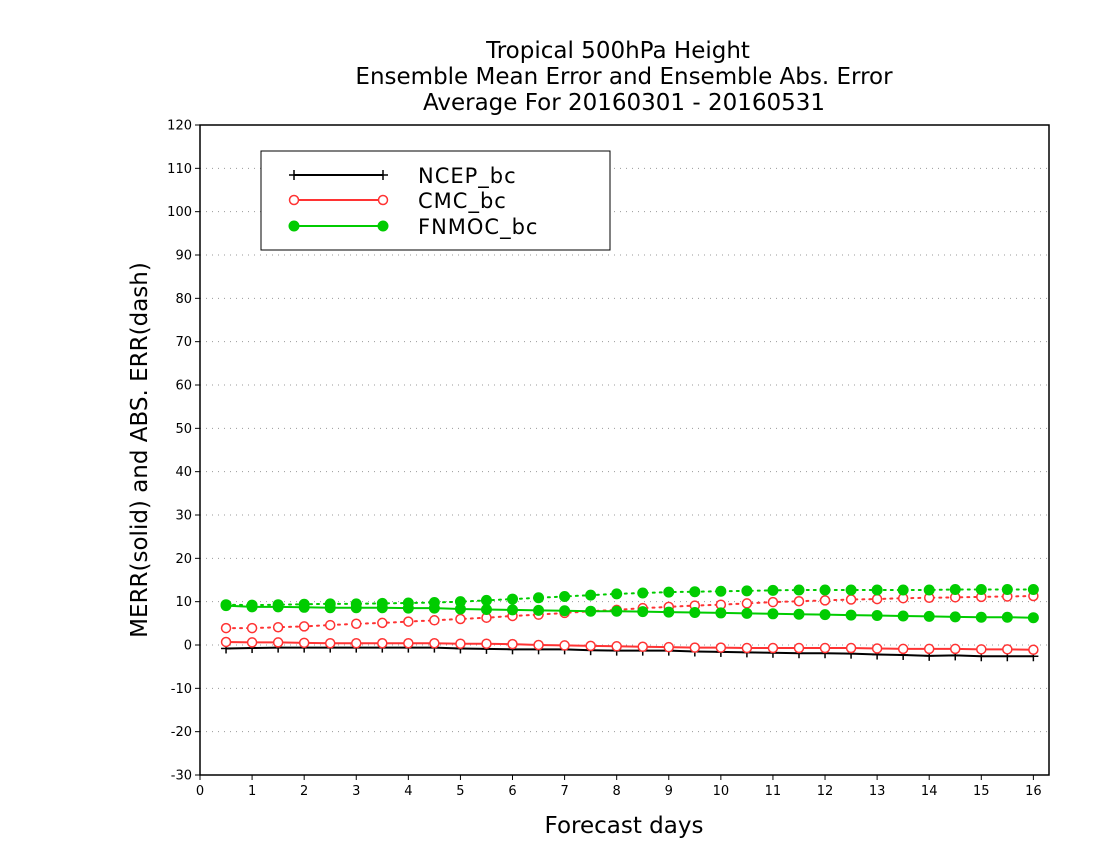 The image size is (1100, 854). Describe the element at coordinates (981, 791) in the screenshot. I see `x-tick-label-15: 15` at that location.